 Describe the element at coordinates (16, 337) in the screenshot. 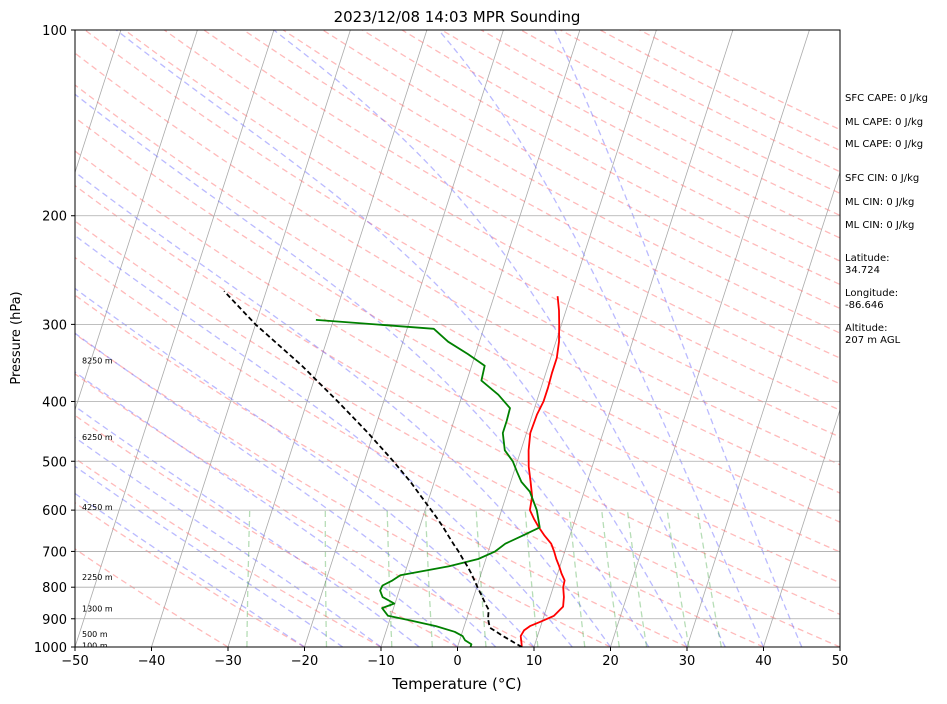

I see `y-axis-label: Pressure (hPa)` at that location.